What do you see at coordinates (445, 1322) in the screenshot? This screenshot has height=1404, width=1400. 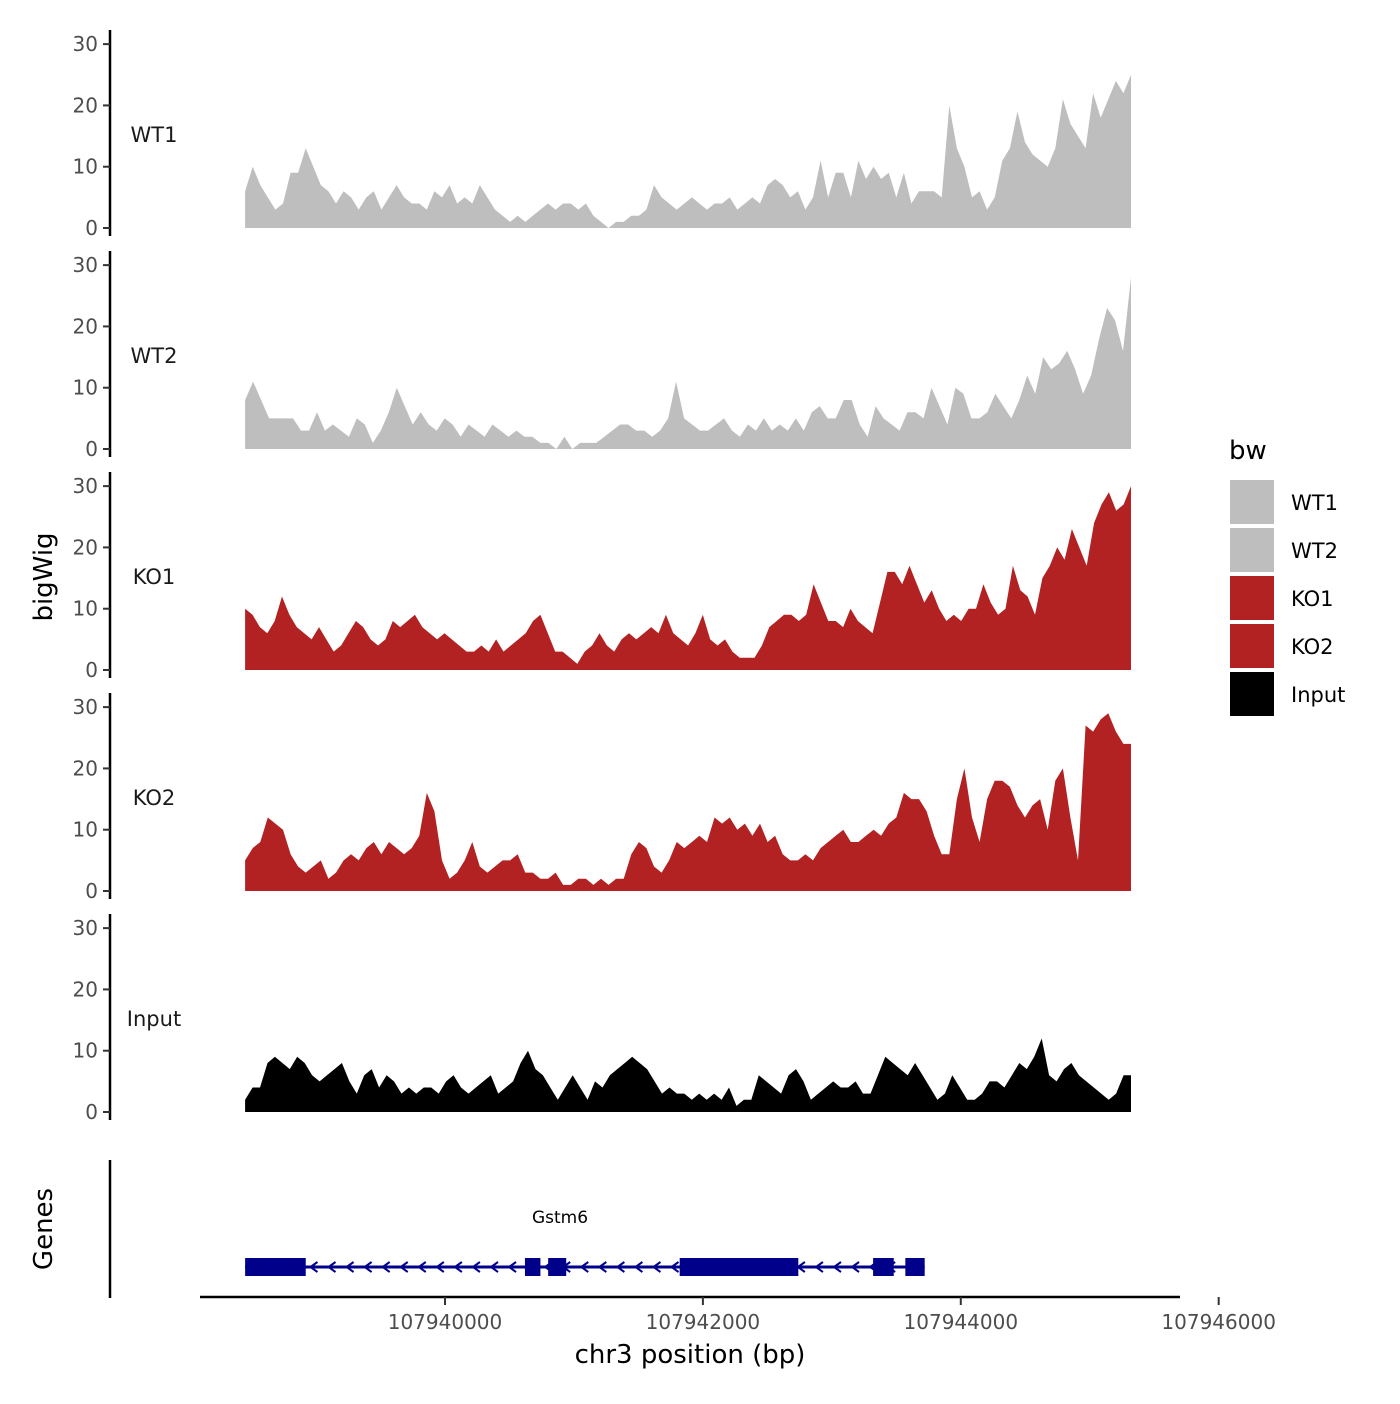 I see `x-tick-label: 107940000` at bounding box center [445, 1322].